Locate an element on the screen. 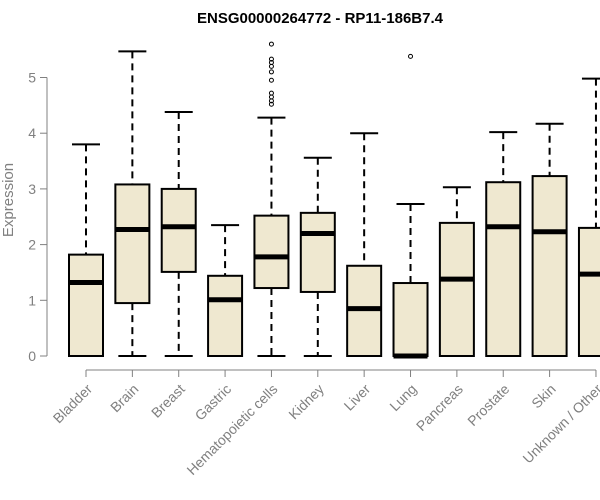 The height and width of the screenshot is (500, 600). x-tick-label: Prostate is located at coordinates (488, 405).